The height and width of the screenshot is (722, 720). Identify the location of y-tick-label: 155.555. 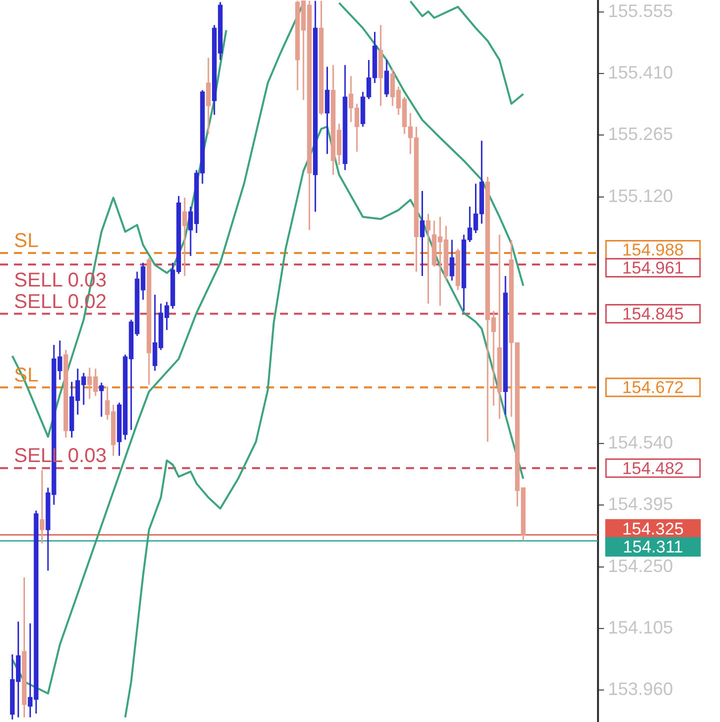
(641, 10).